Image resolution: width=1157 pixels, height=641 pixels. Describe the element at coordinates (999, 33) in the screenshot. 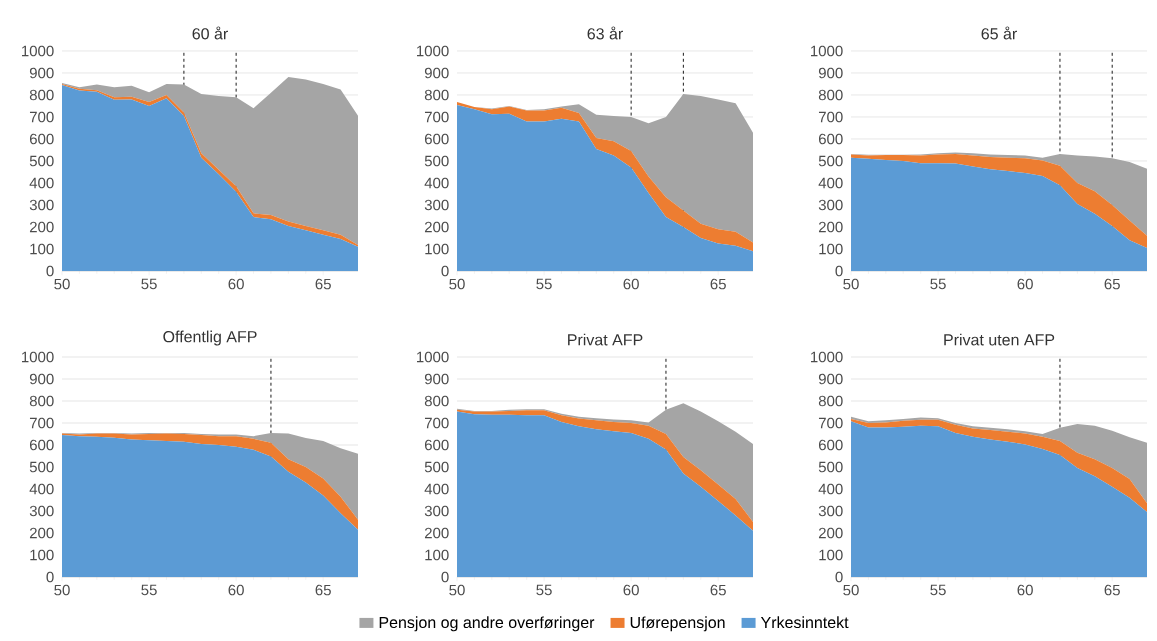

I see `chart-title: 65 år` at that location.